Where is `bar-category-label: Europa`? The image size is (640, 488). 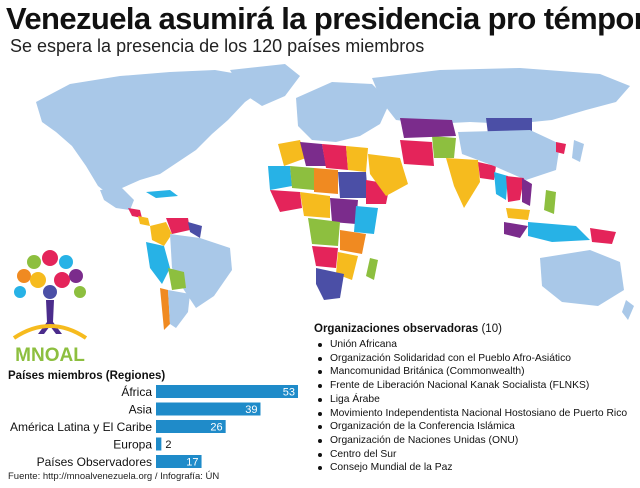 bar-category-label: Europa is located at coordinates (132, 445).